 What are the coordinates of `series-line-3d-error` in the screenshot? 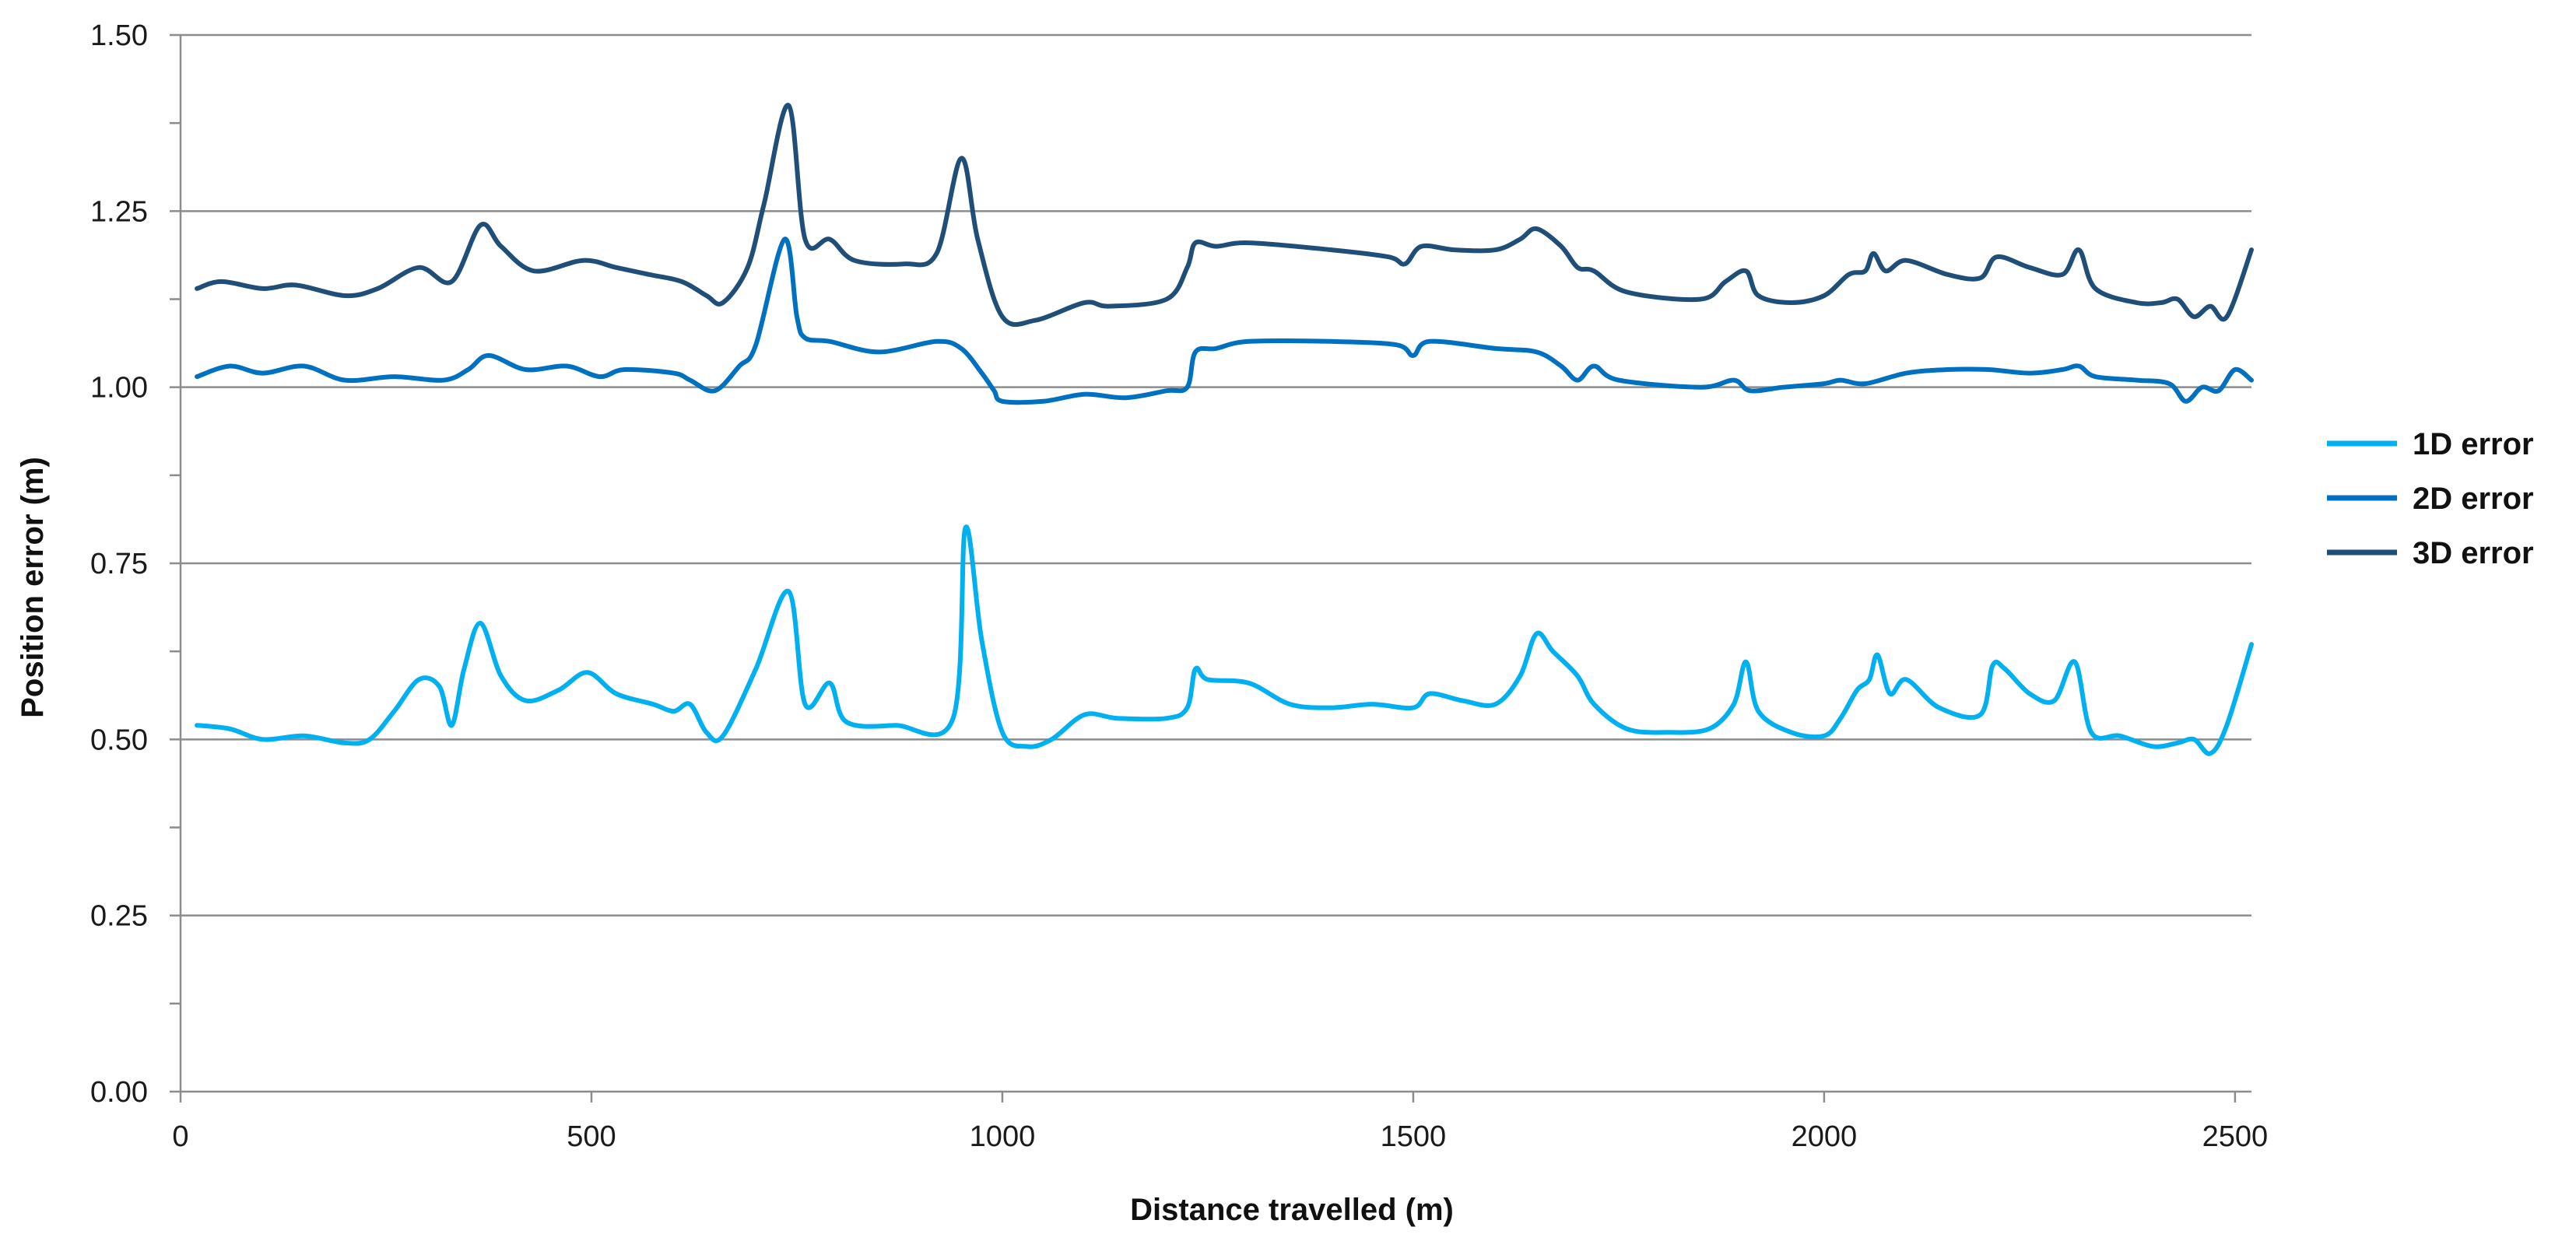 It's located at (1225, 215).